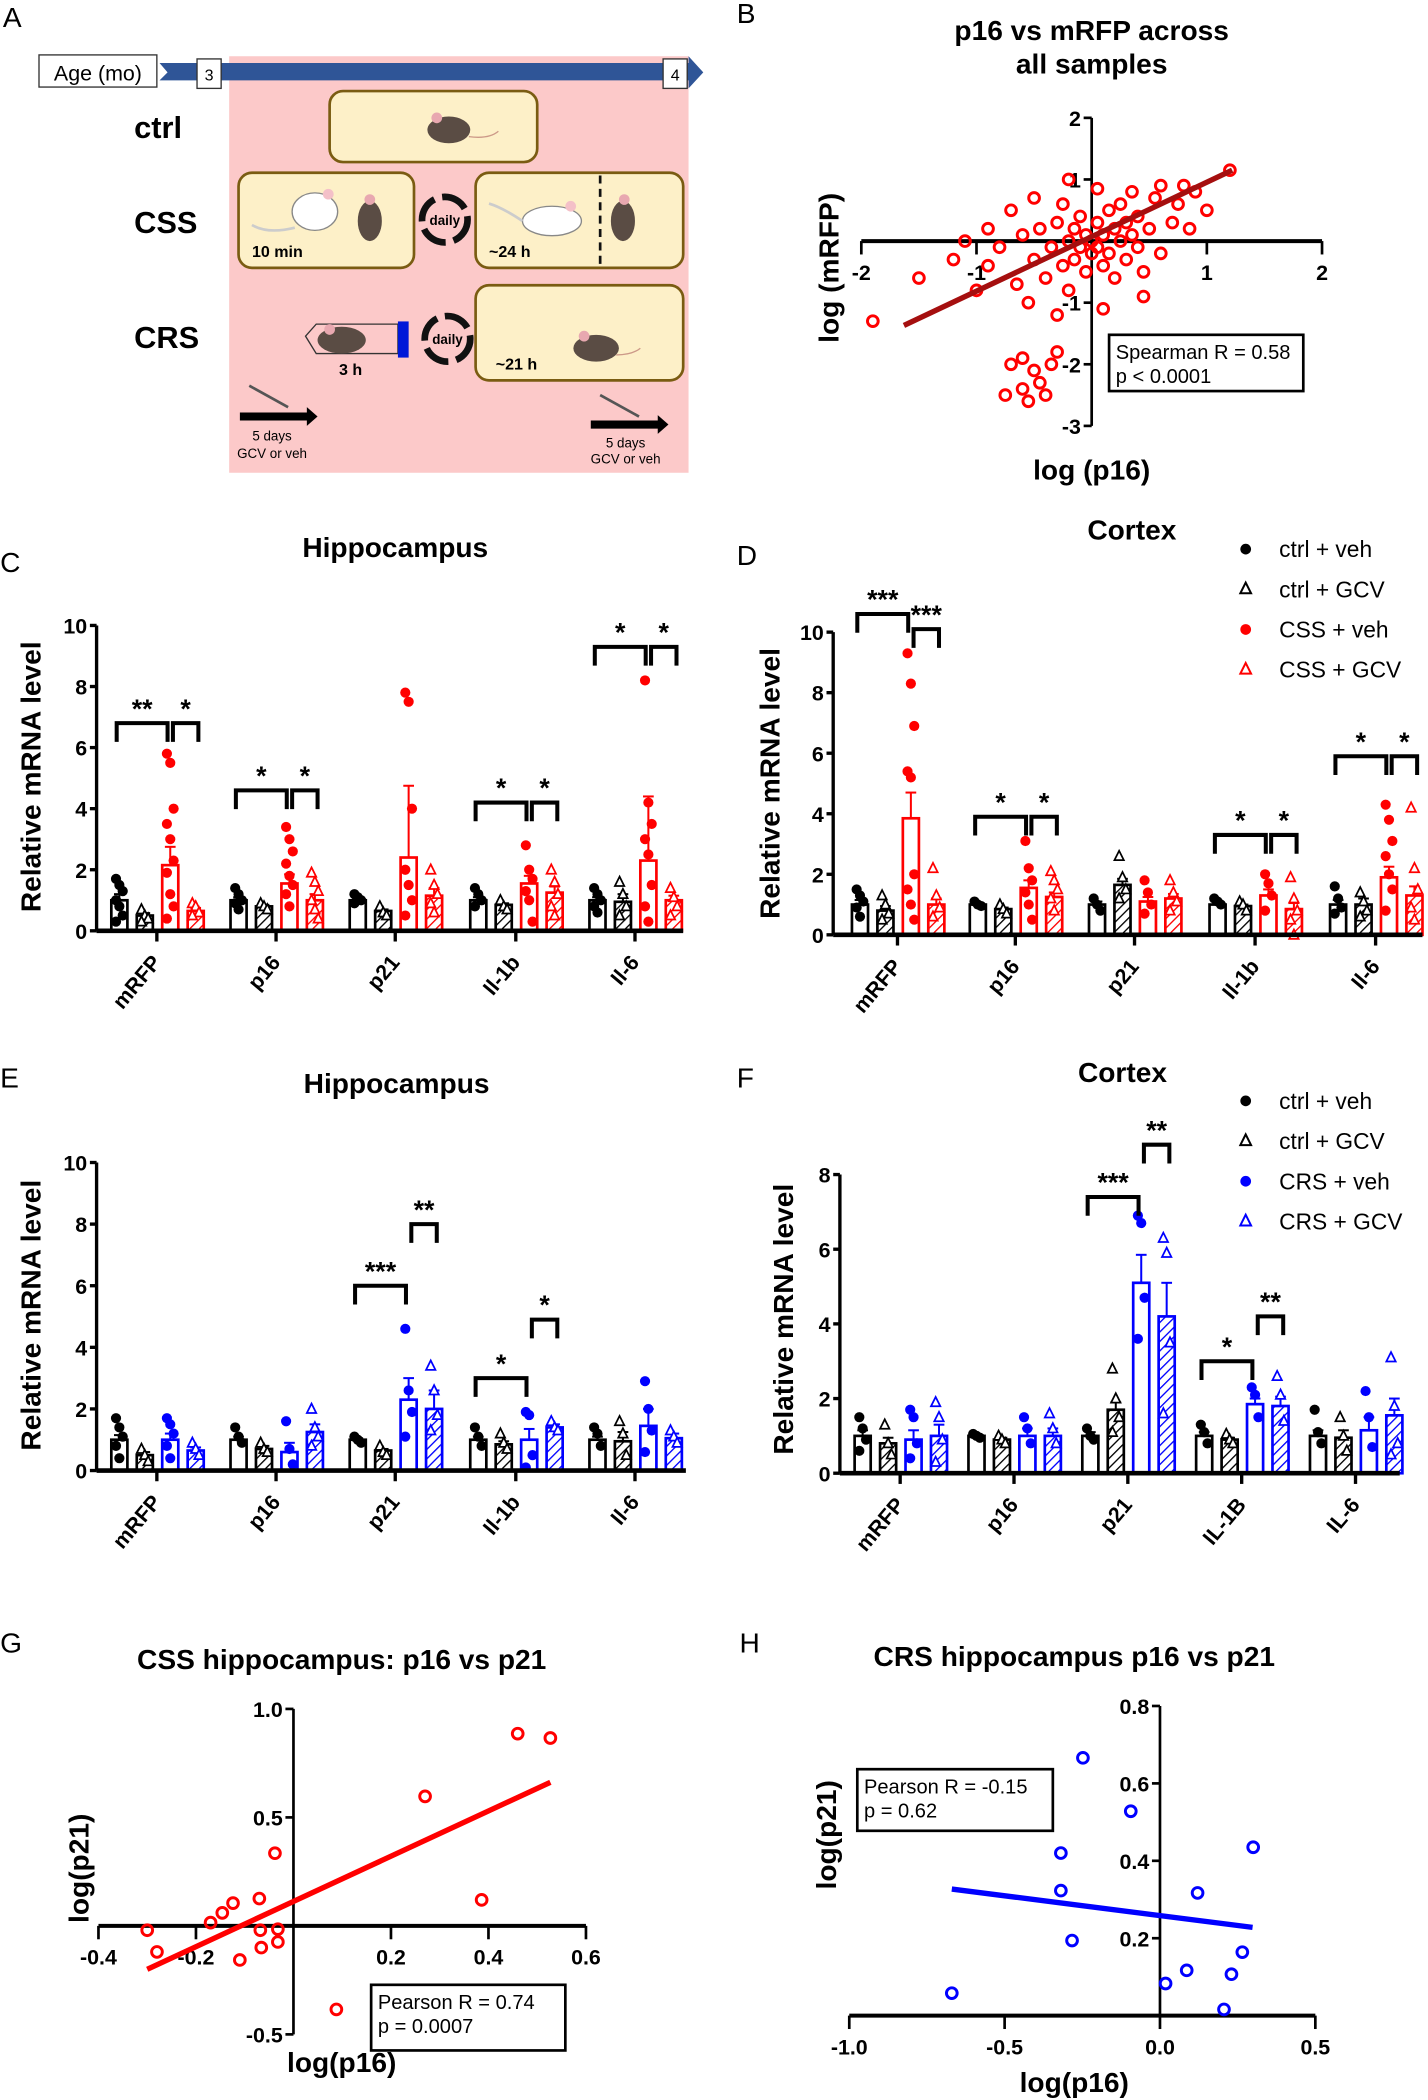 Image resolution: width=1428 pixels, height=2100 pixels. I want to click on regression-line, so click(1102, 1908).